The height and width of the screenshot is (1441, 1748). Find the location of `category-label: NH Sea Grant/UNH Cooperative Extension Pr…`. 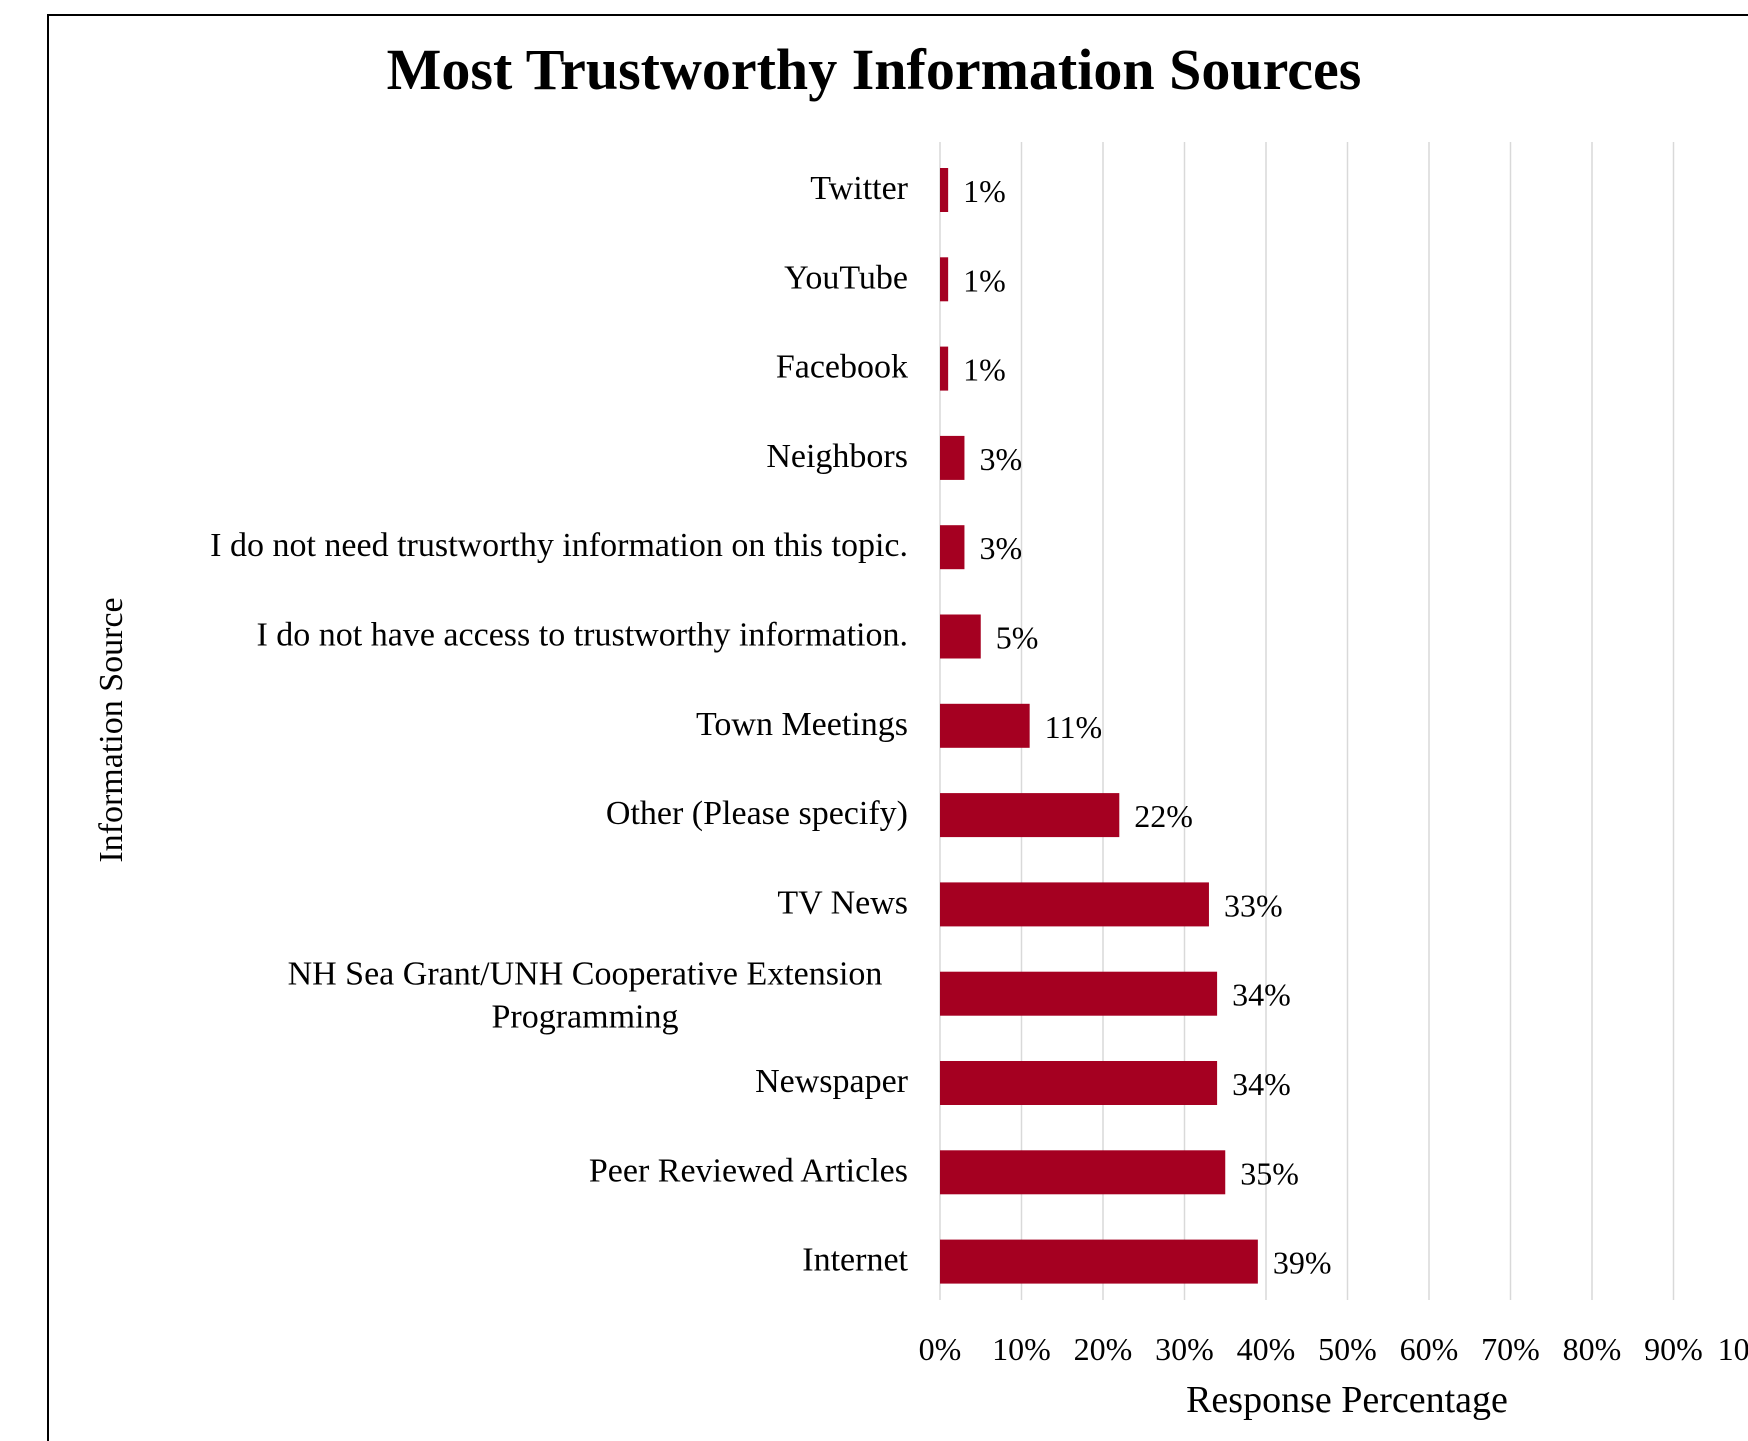

category-label: NH Sea Grant/UNH Cooperative Extension Pr… is located at coordinates (585, 996).